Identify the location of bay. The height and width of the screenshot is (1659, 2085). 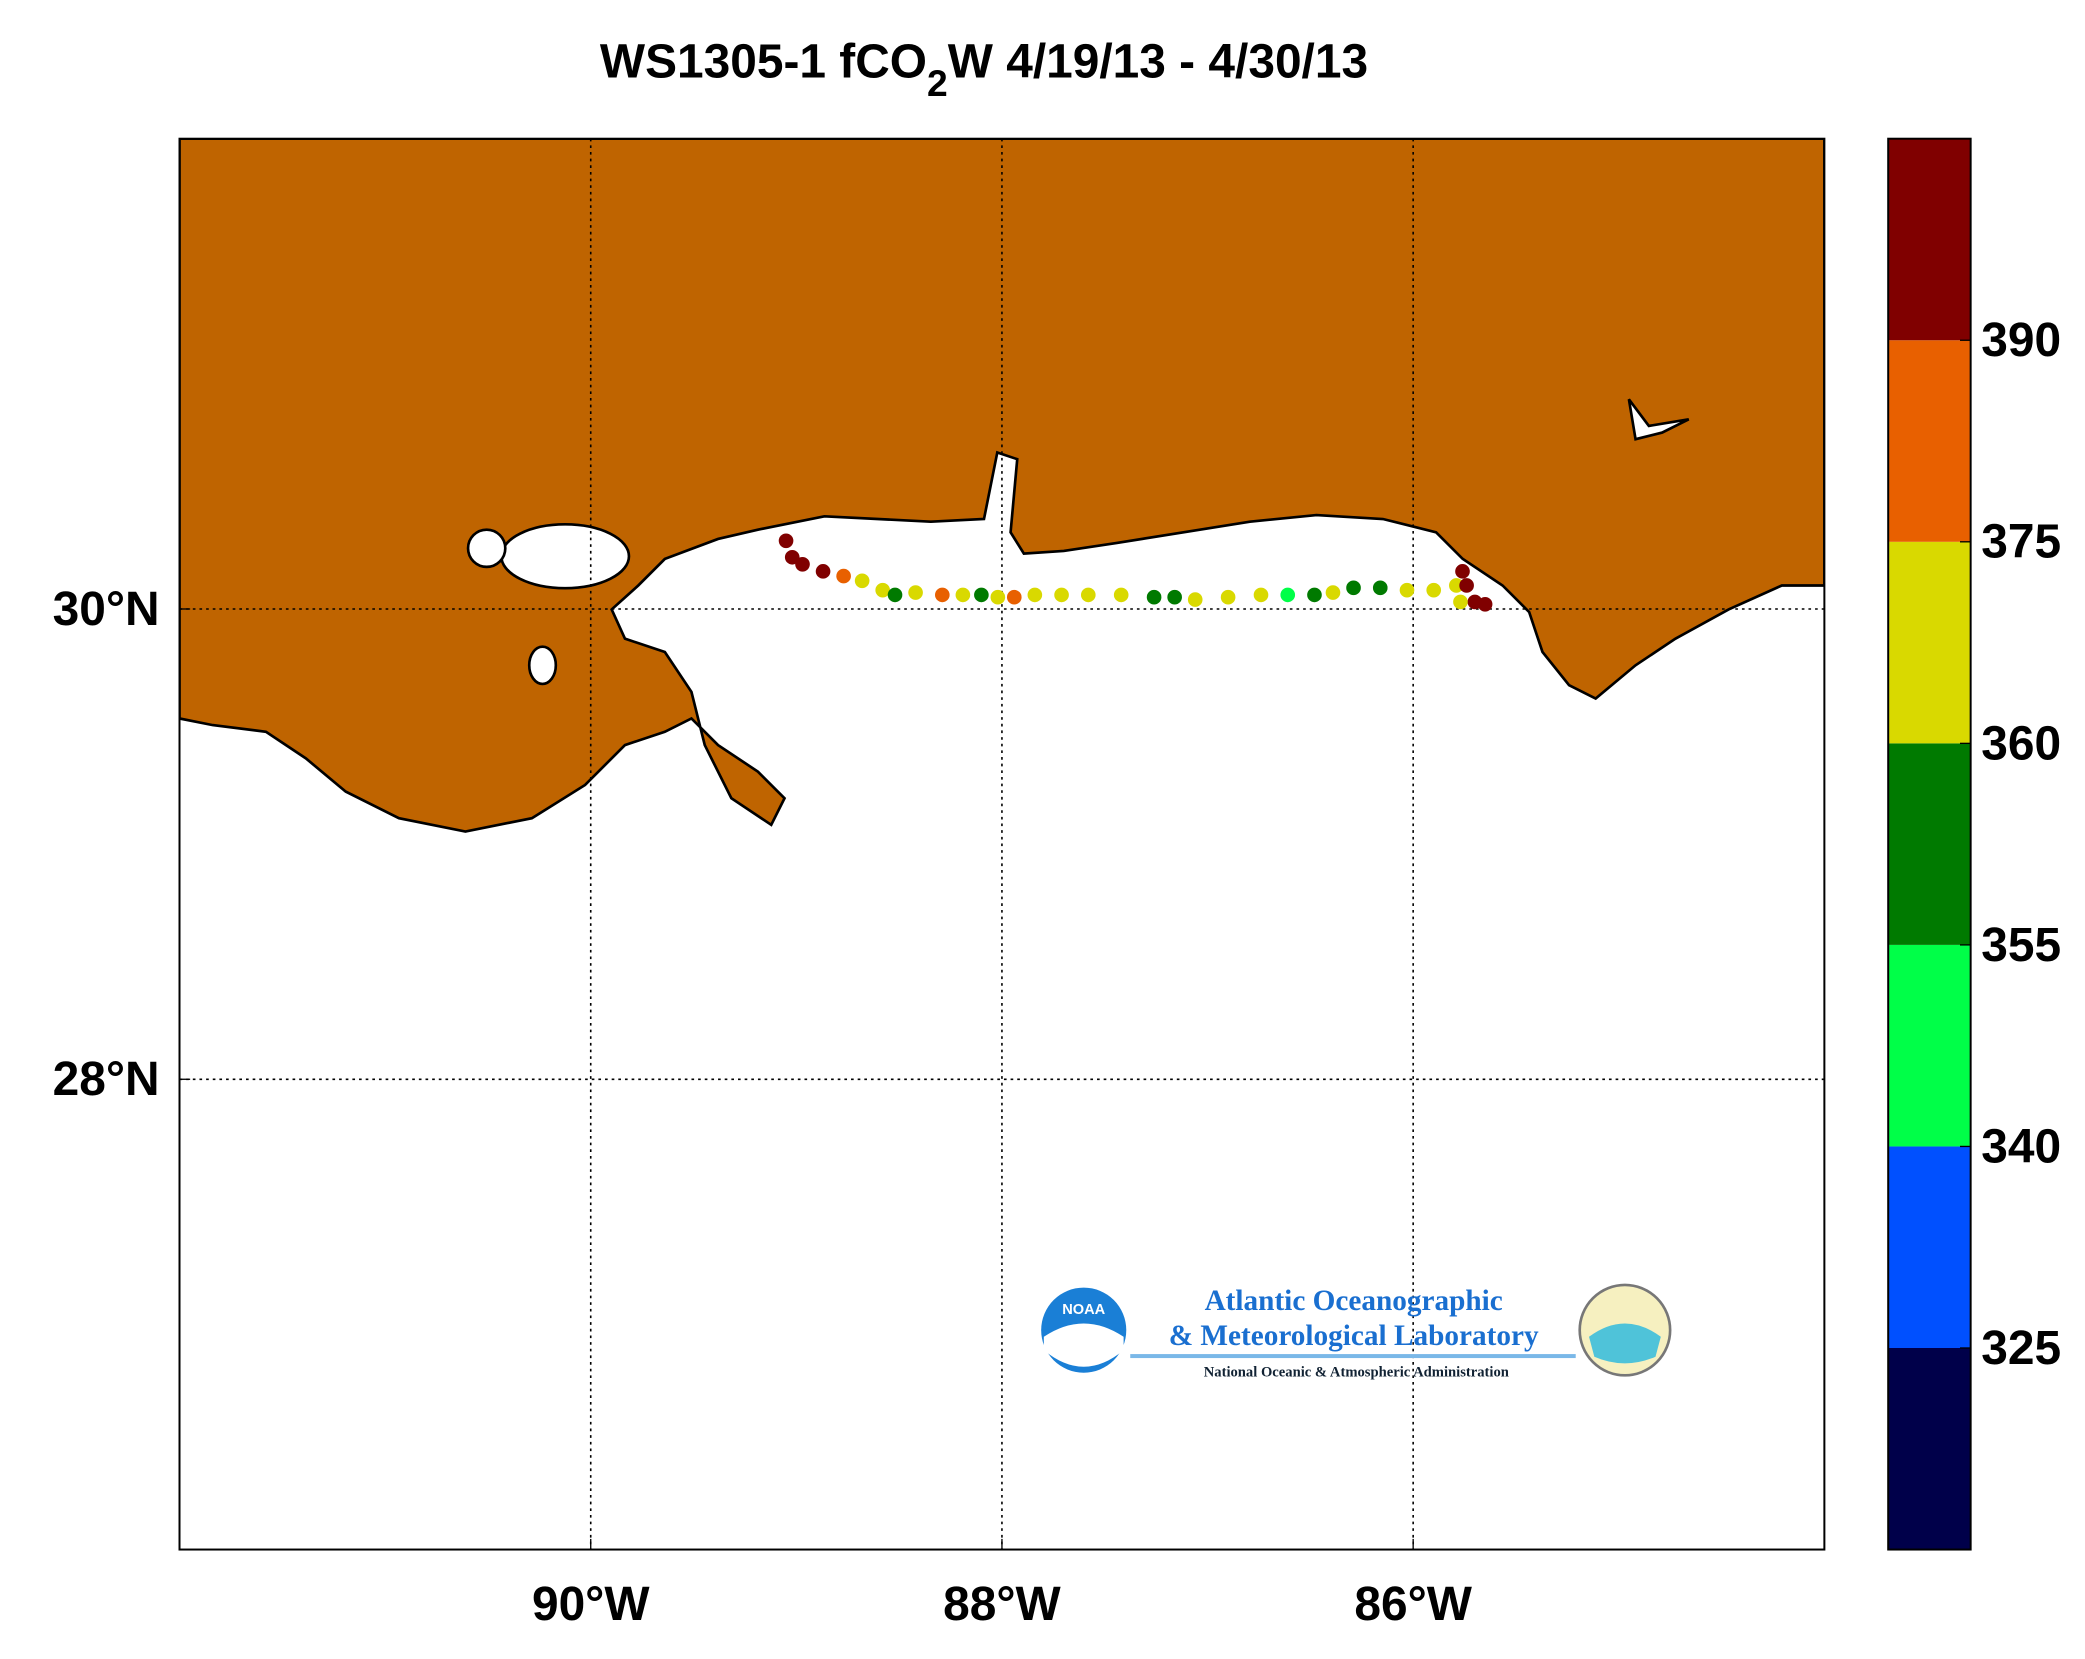
(1658, 419).